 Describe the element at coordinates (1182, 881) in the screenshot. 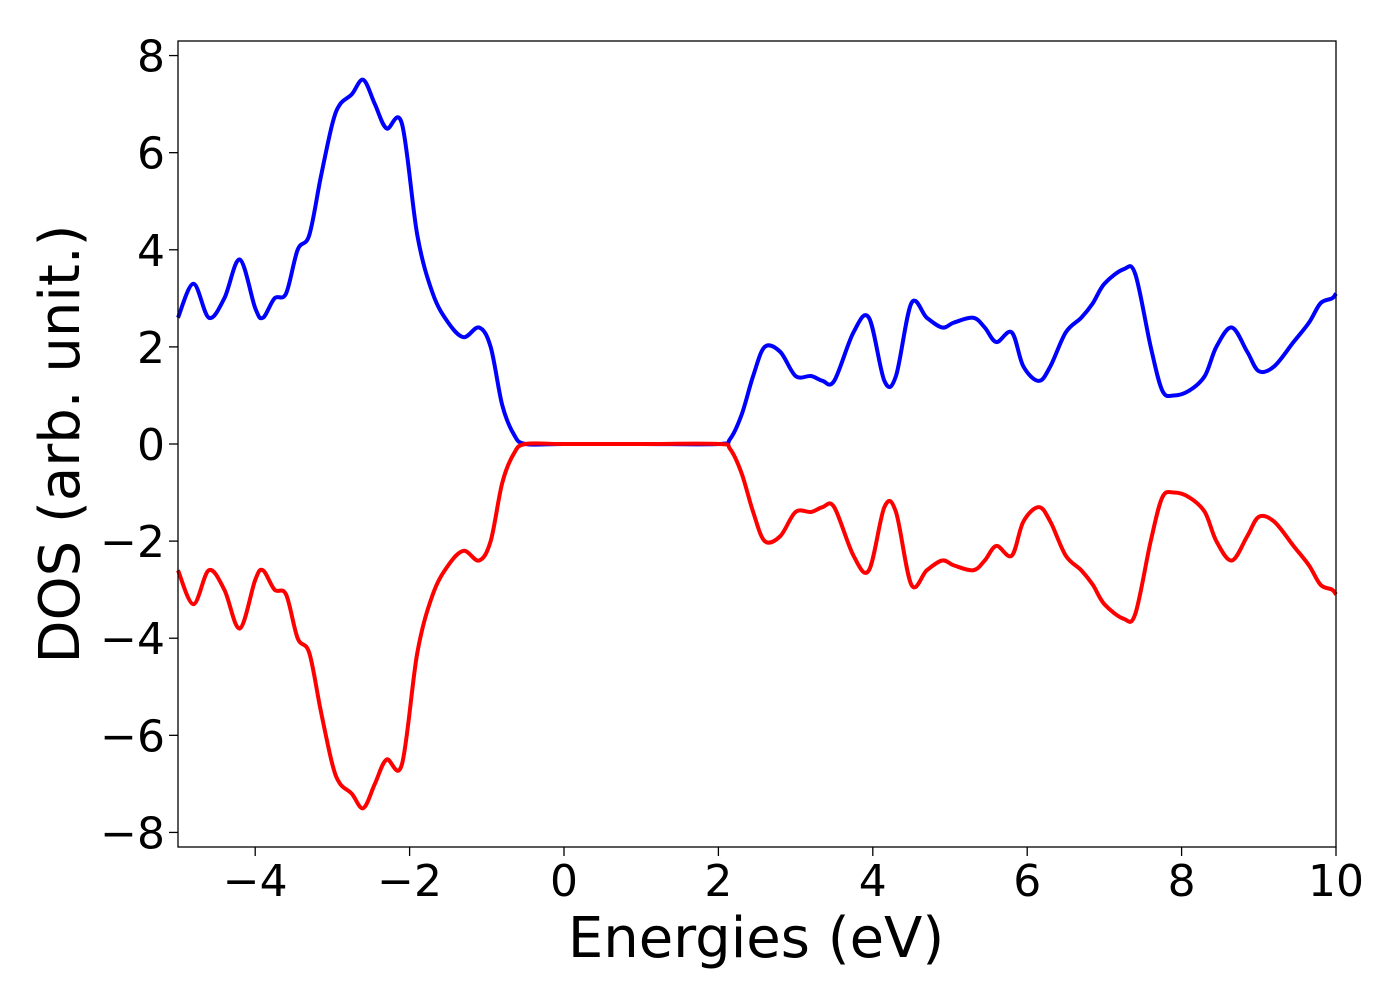

I see `x-tick-label: 8` at that location.